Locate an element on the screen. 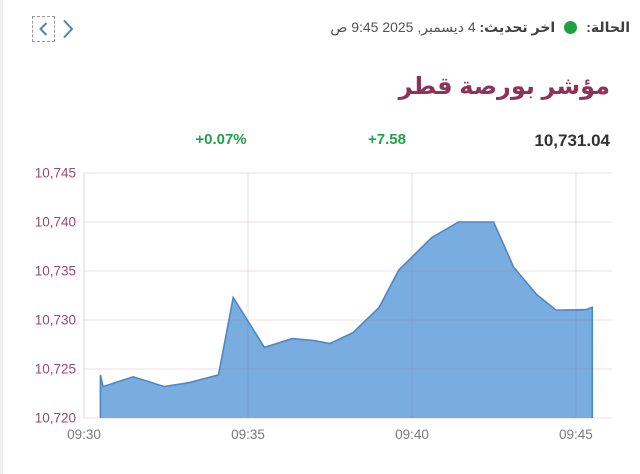  status-dot is located at coordinates (571, 27).